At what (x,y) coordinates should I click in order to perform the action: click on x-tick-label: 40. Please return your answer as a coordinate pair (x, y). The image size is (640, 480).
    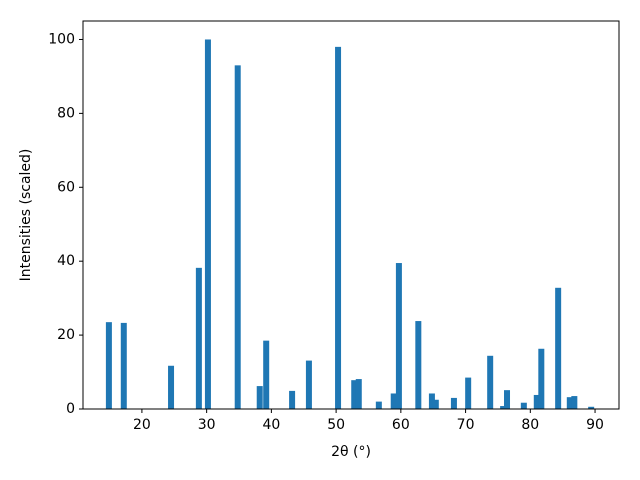
    Looking at the image, I should click on (271, 425).